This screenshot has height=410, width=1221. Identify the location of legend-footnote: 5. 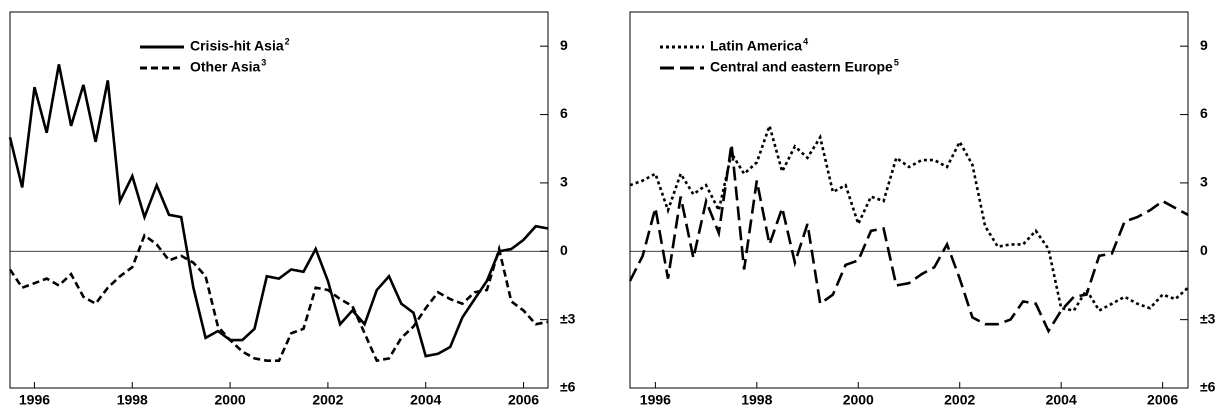
(896, 62).